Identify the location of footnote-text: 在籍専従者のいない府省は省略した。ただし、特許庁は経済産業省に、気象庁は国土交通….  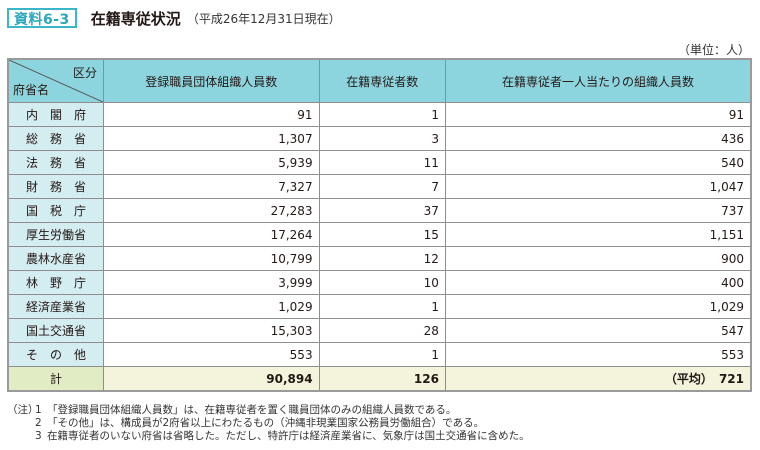
(288, 436).